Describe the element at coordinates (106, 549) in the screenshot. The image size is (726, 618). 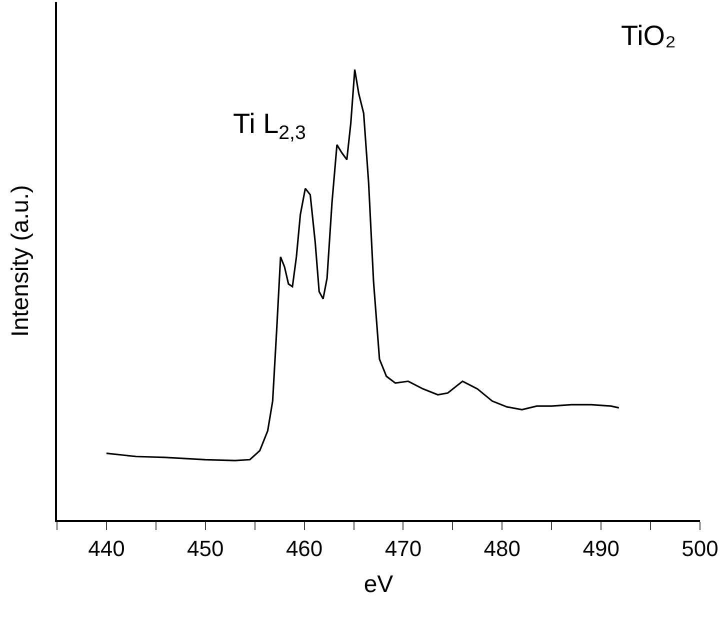
I see `x-tick-label: 440` at that location.